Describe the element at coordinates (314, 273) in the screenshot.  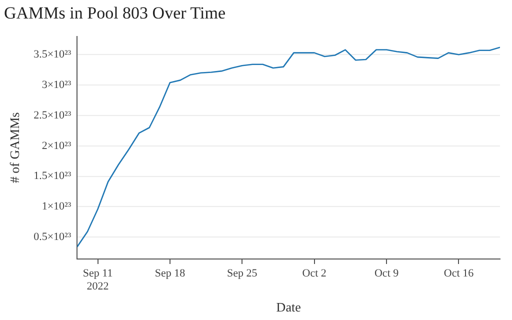
I see `x-tick-label: Oct 2` at that location.